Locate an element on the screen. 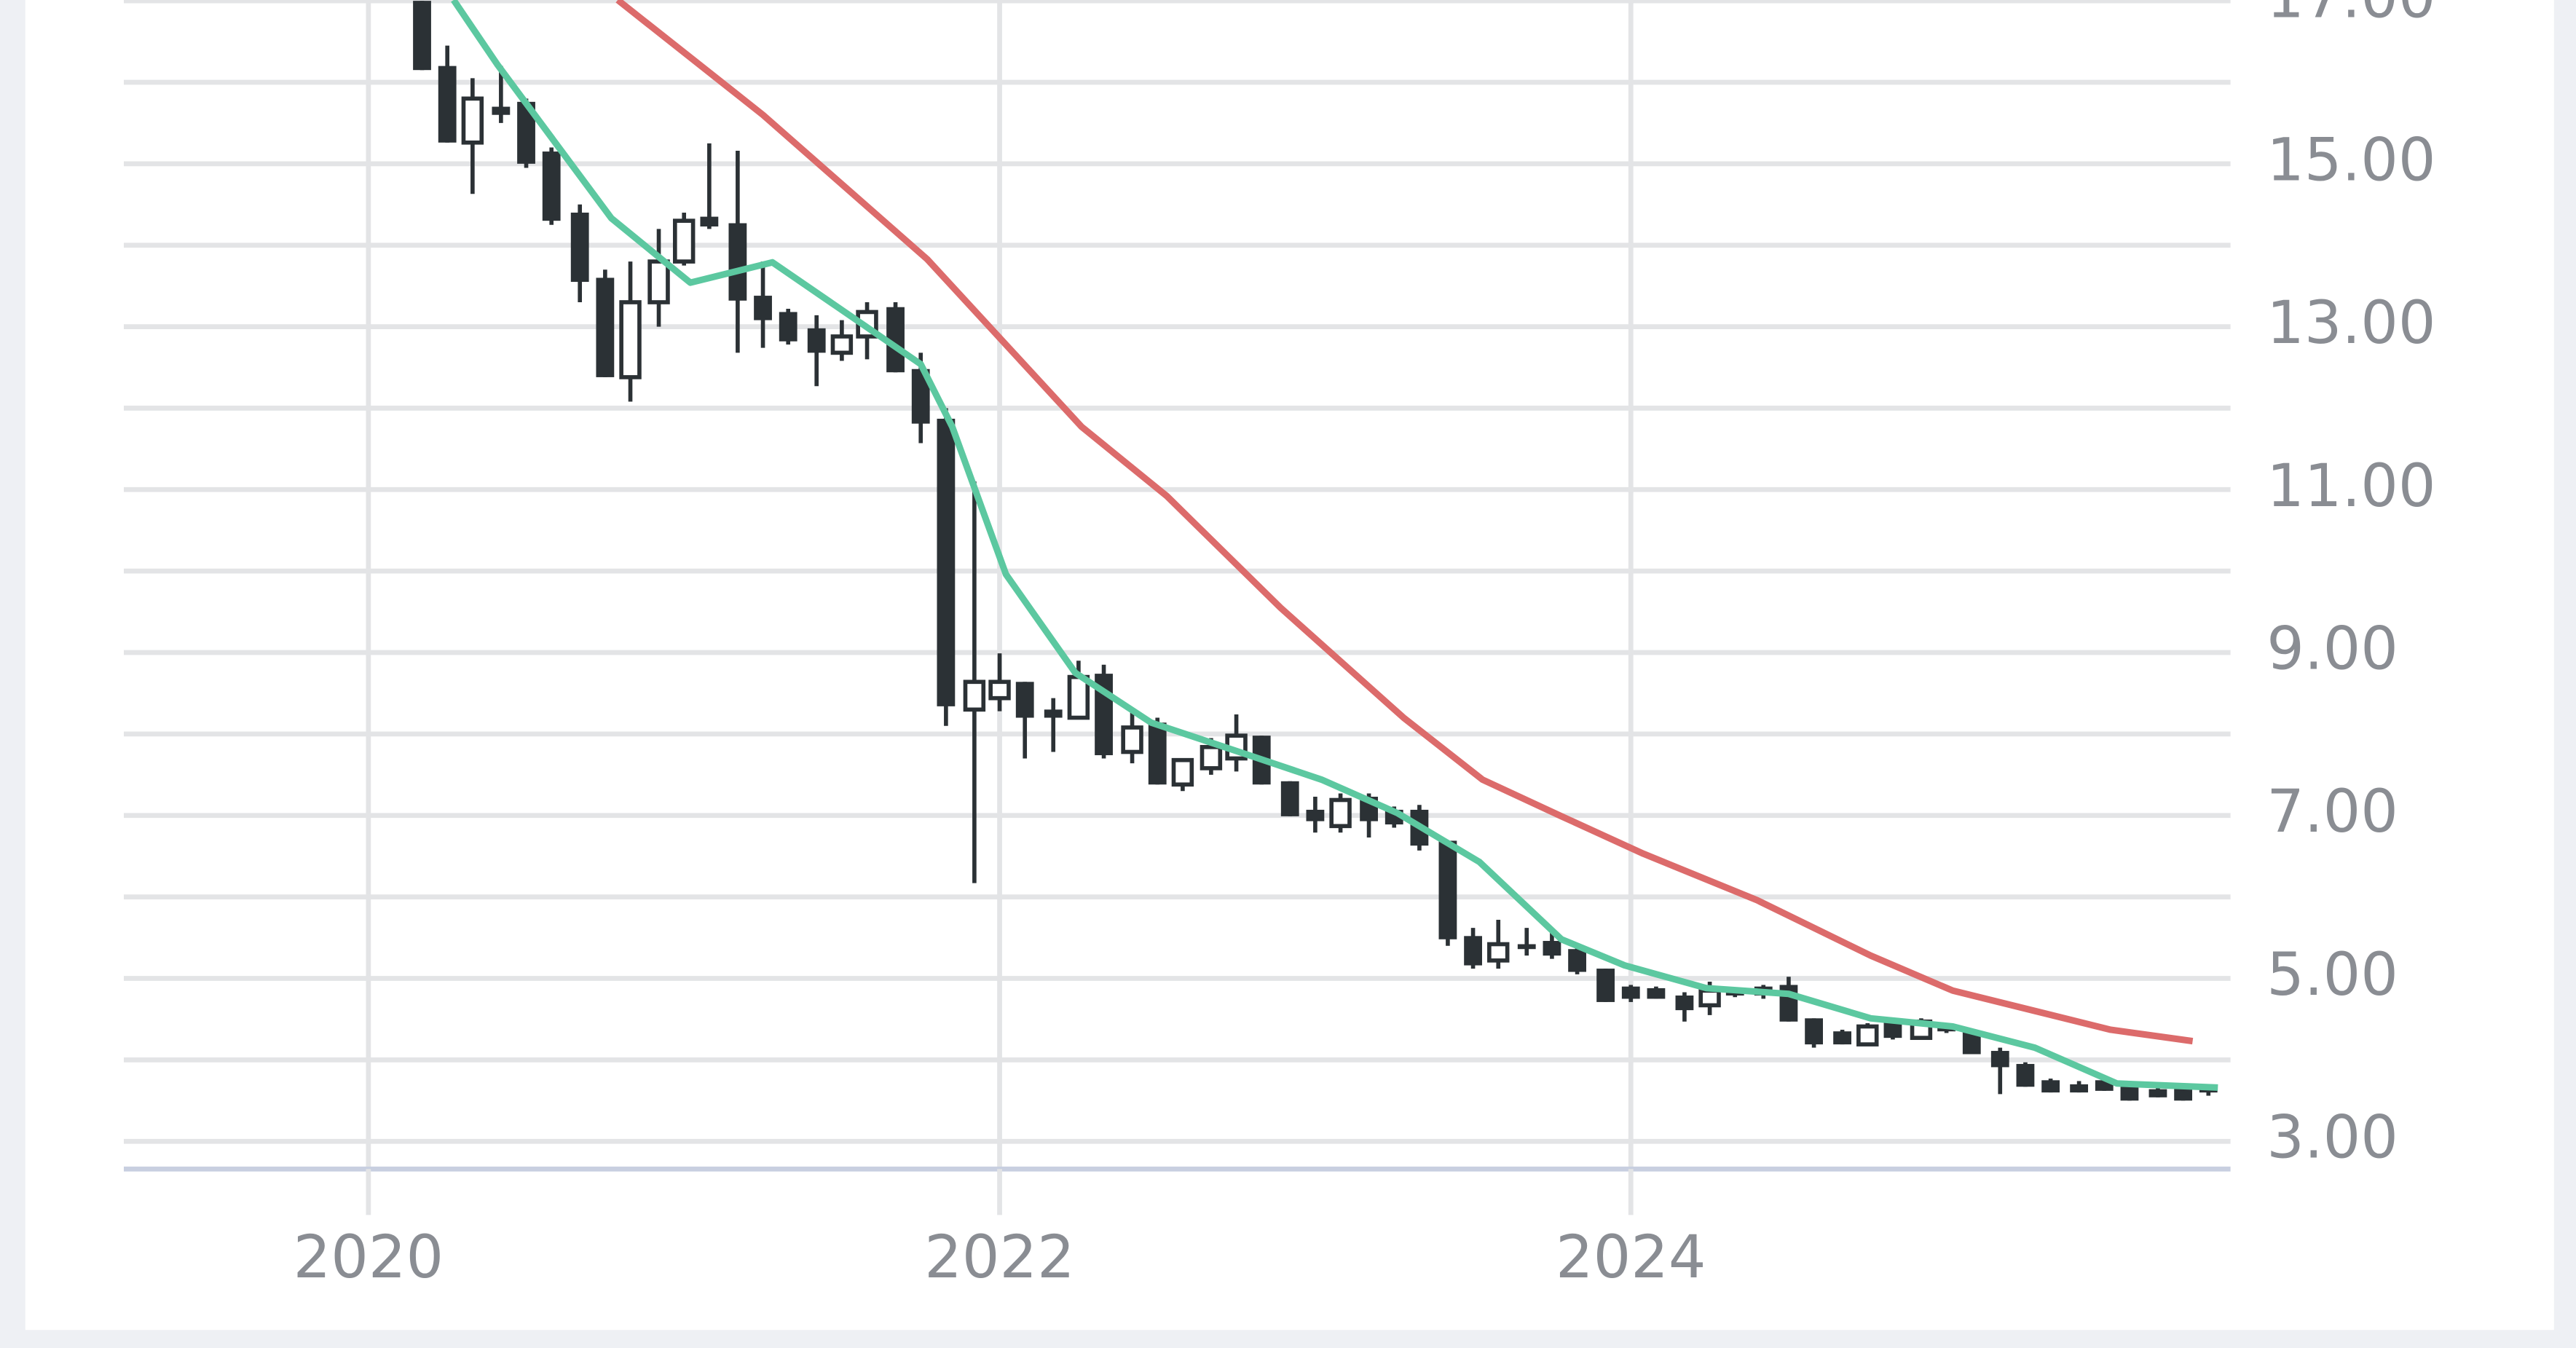 The image size is (2576, 1348). y-tick-label: 11.00 is located at coordinates (2350, 486).